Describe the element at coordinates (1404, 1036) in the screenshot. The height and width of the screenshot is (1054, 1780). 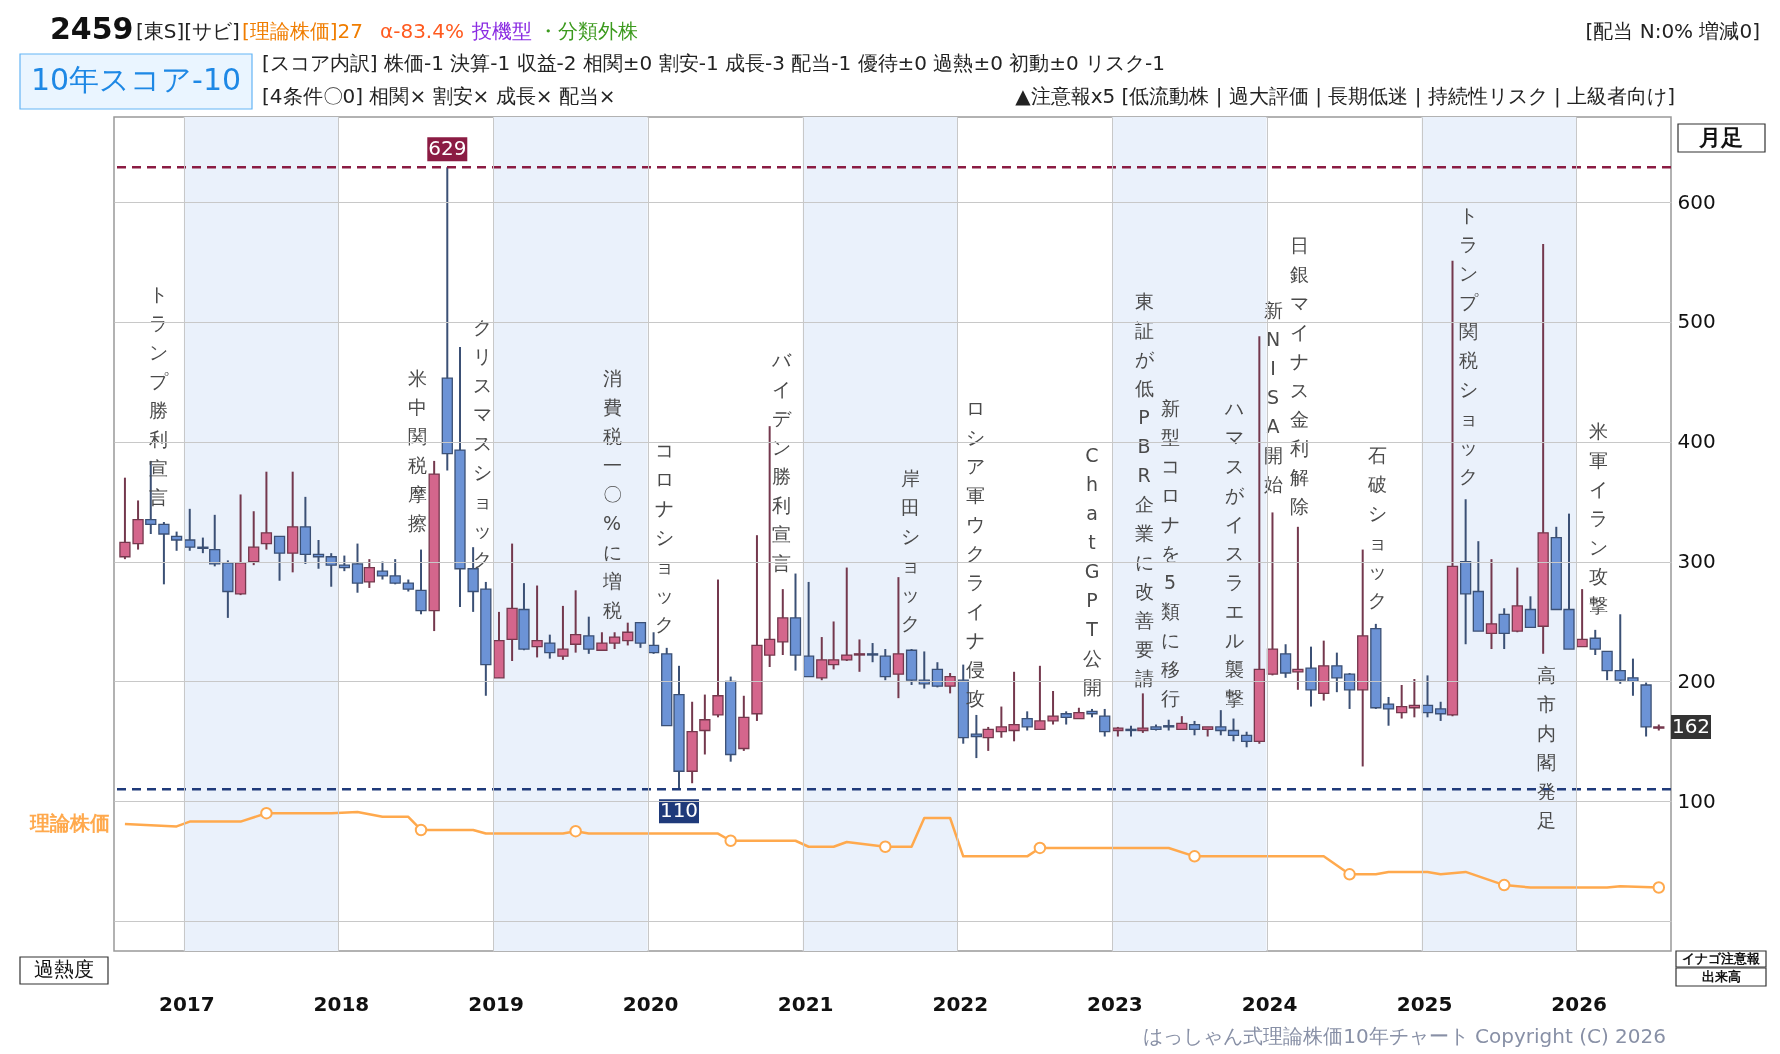
I see `text: はっしゃん式理論株価10年チャート Copyright (C) 2026` at that location.